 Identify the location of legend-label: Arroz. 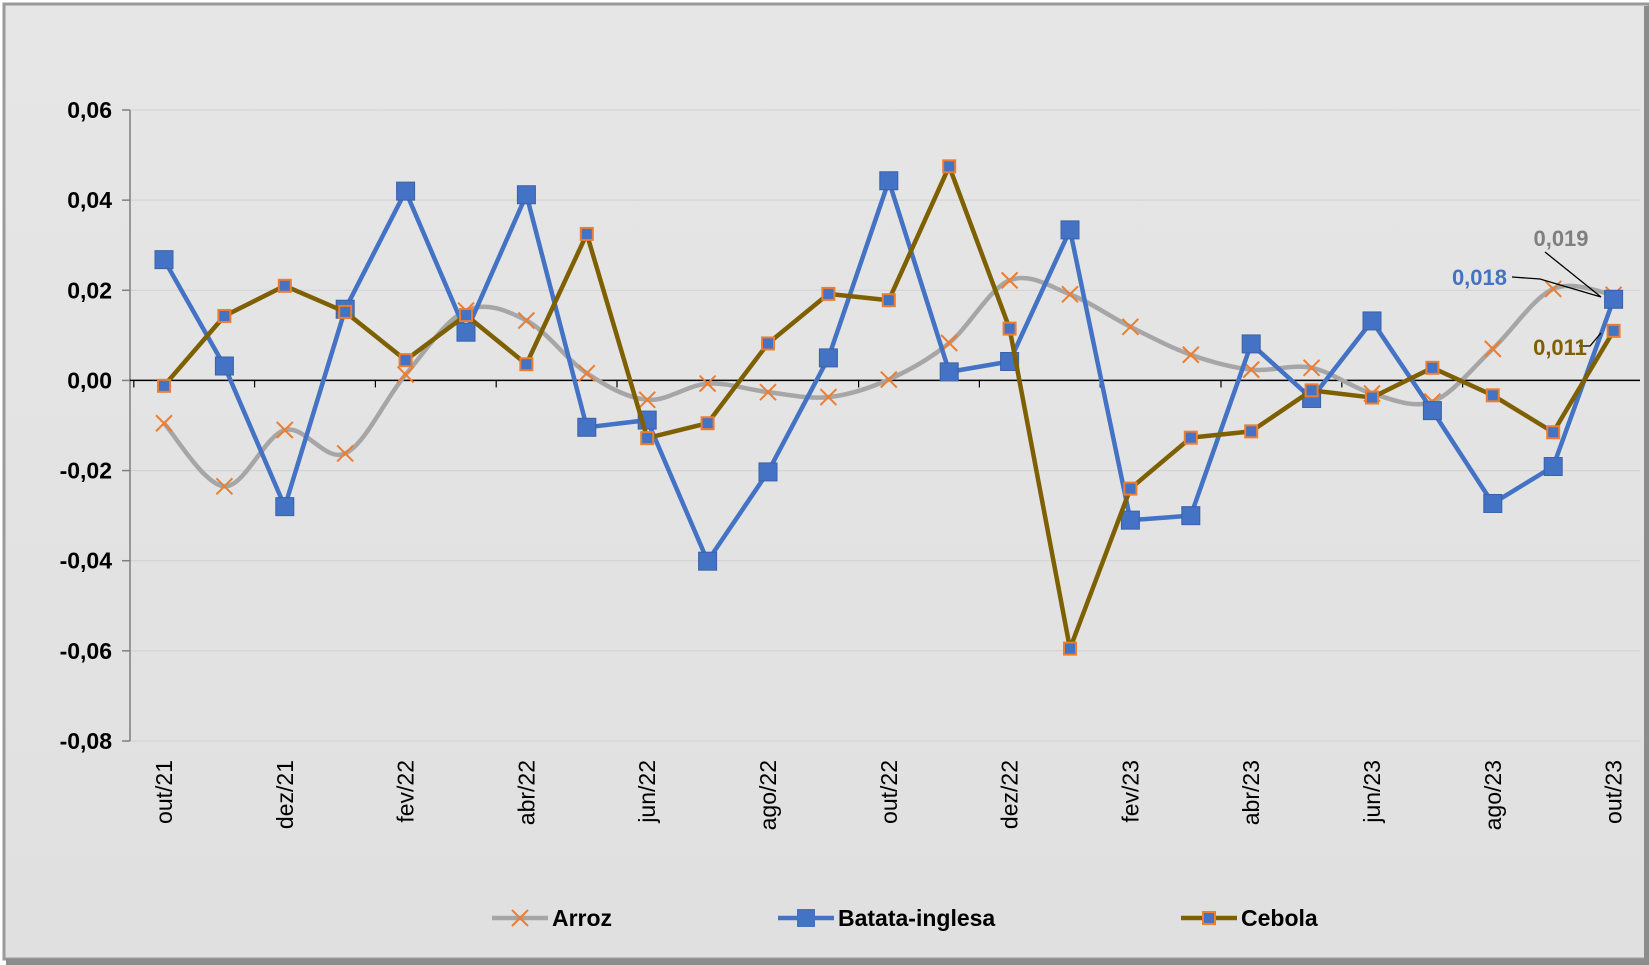
(582, 918).